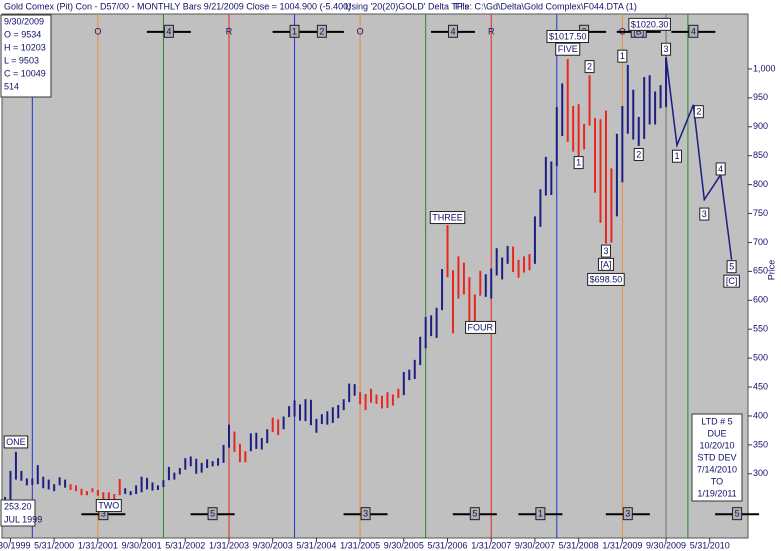 The height and width of the screenshot is (551, 781). What do you see at coordinates (535, 545) in the screenshot?
I see `x-tick-label: 9/30/2007` at bounding box center [535, 545].